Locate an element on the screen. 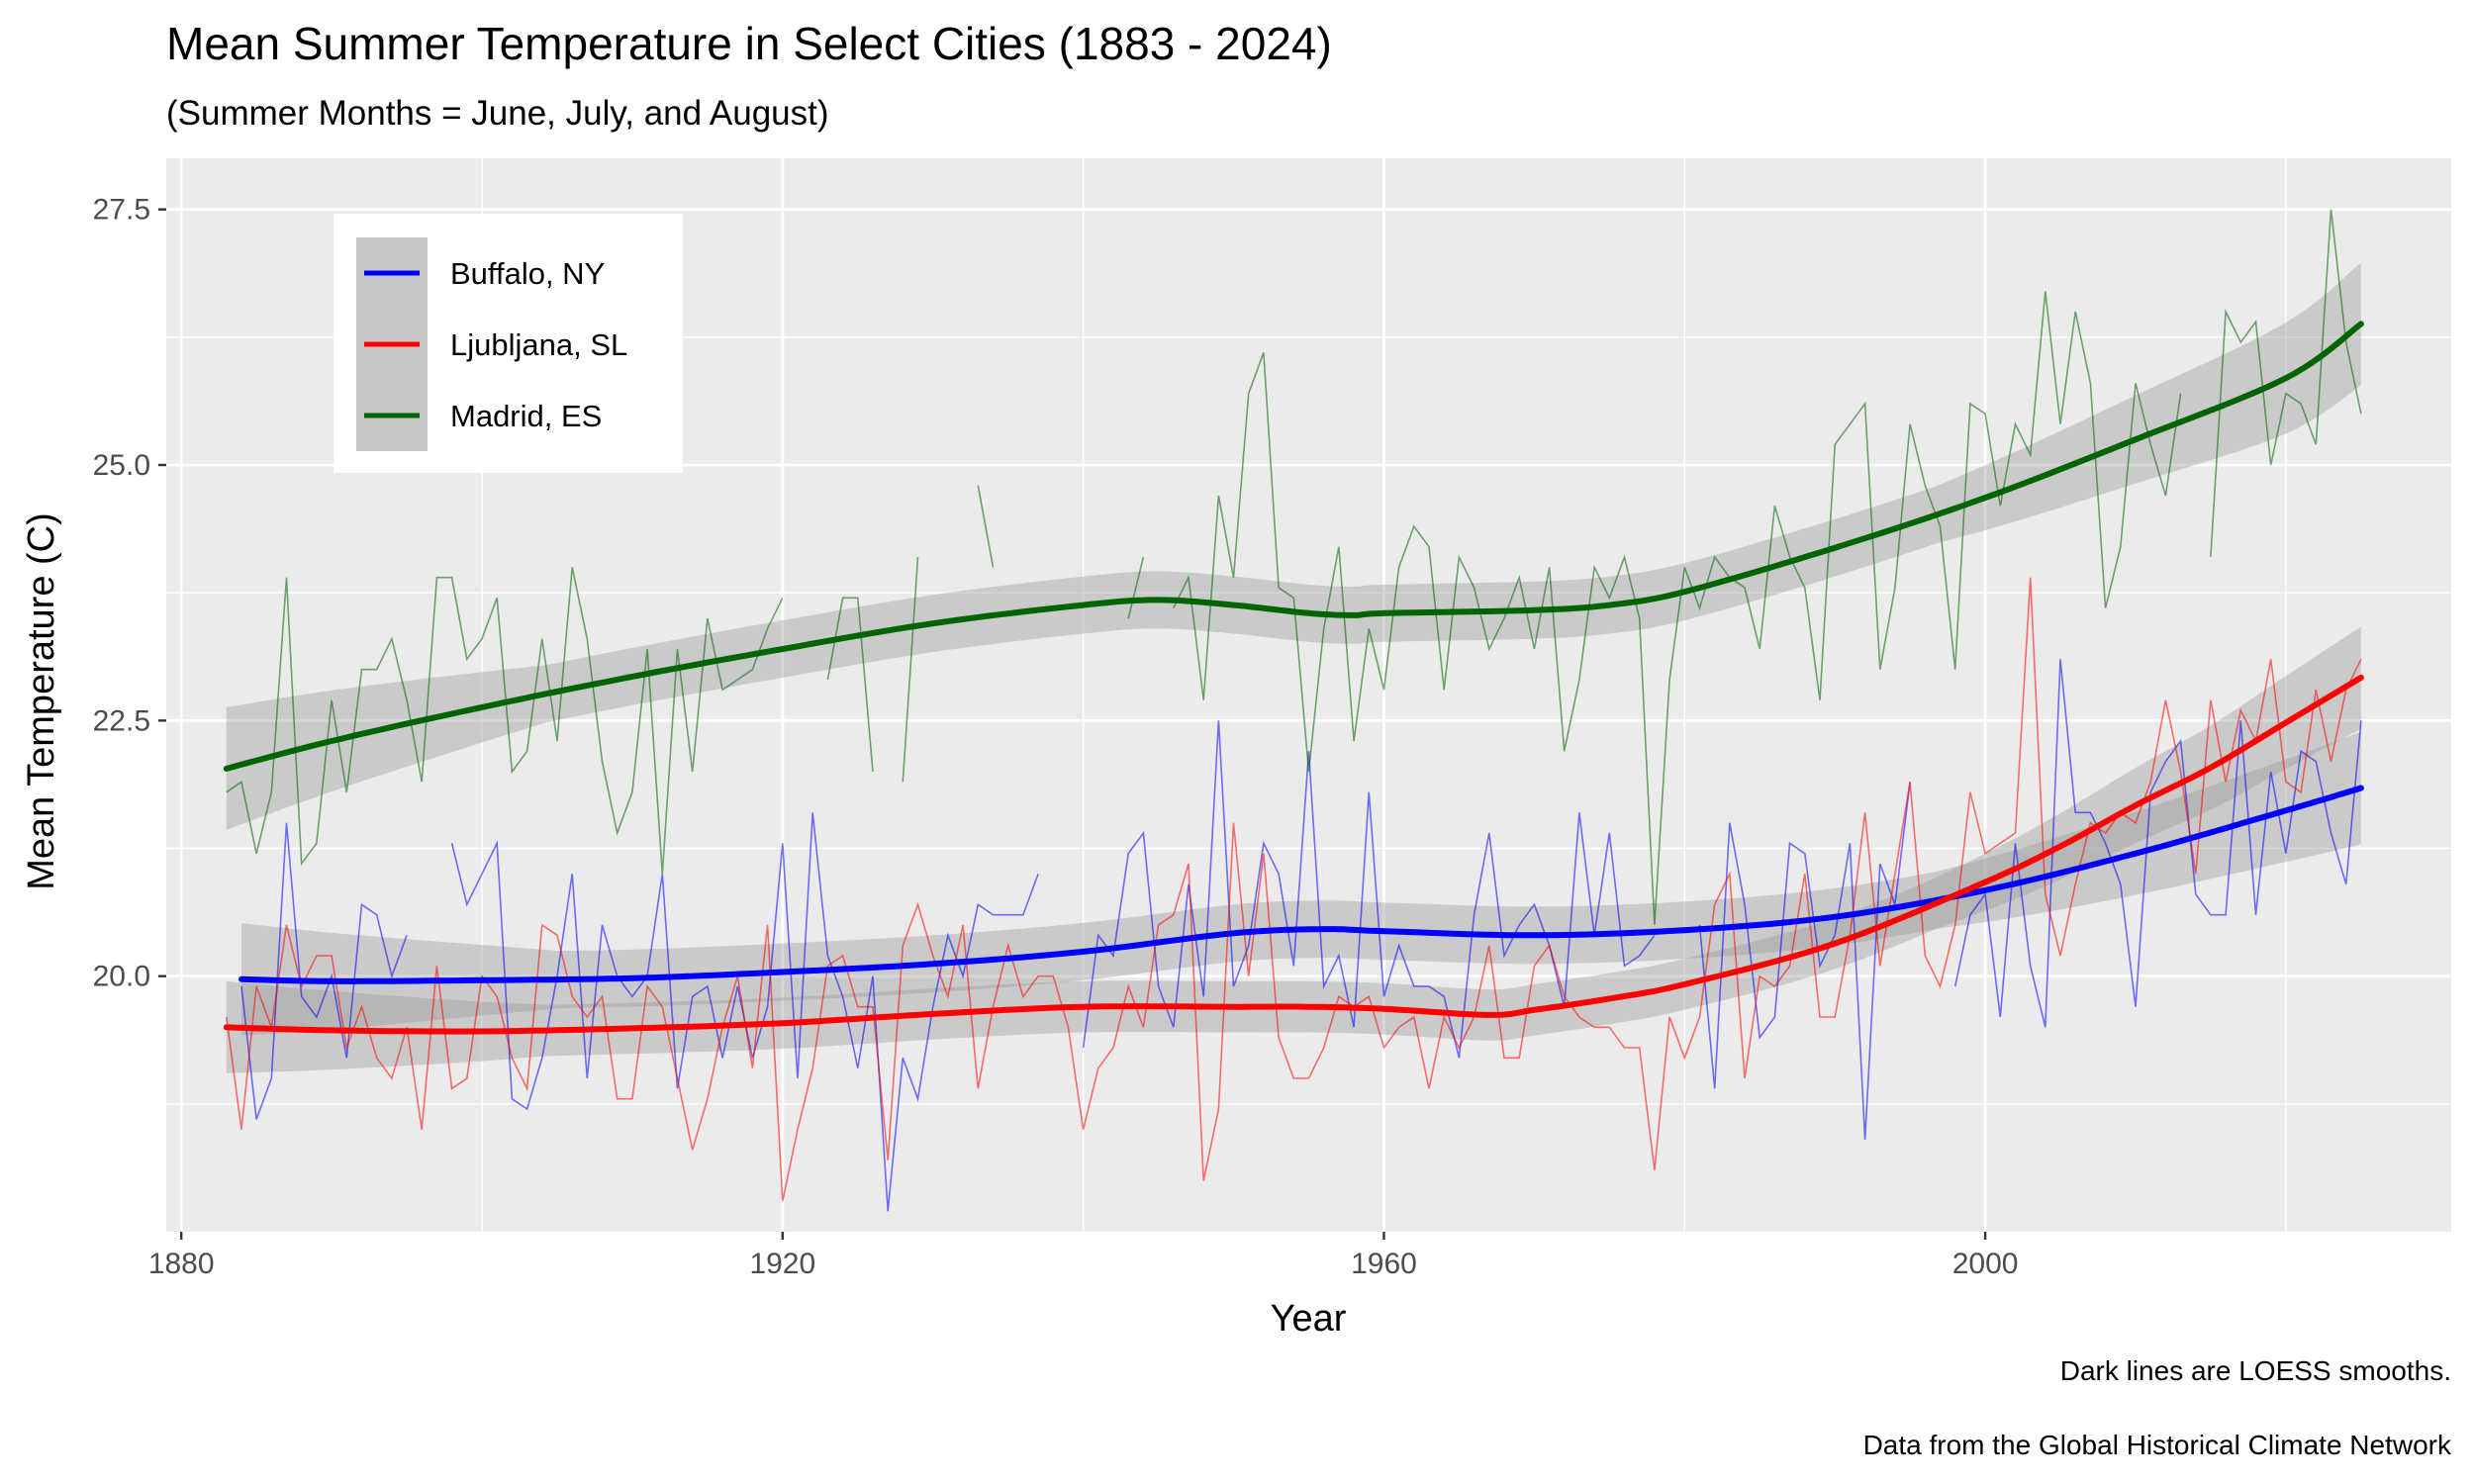 This screenshot has width=2474, height=1484. x-tick-label: 1920 is located at coordinates (782, 1264).